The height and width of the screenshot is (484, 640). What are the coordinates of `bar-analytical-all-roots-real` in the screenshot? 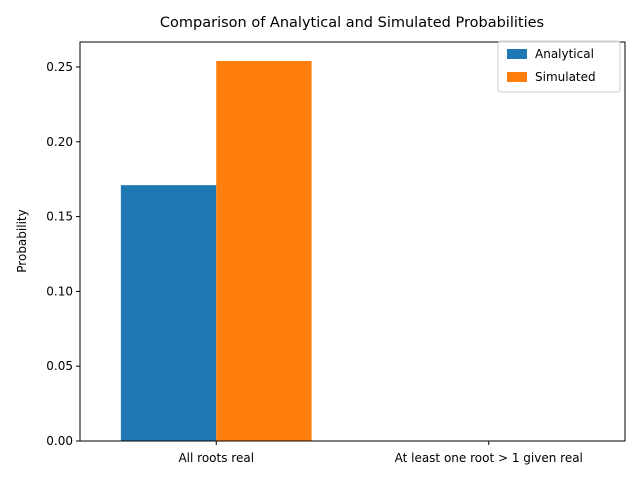 It's located at (168, 313).